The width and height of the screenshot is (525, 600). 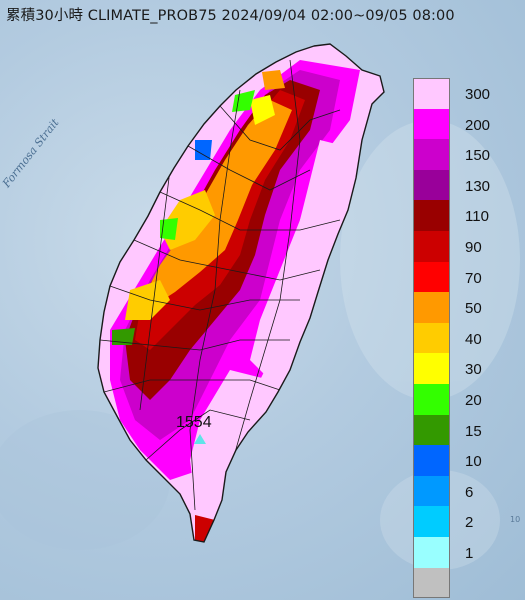 I want to click on legend-label: 10, so click(x=473, y=462).